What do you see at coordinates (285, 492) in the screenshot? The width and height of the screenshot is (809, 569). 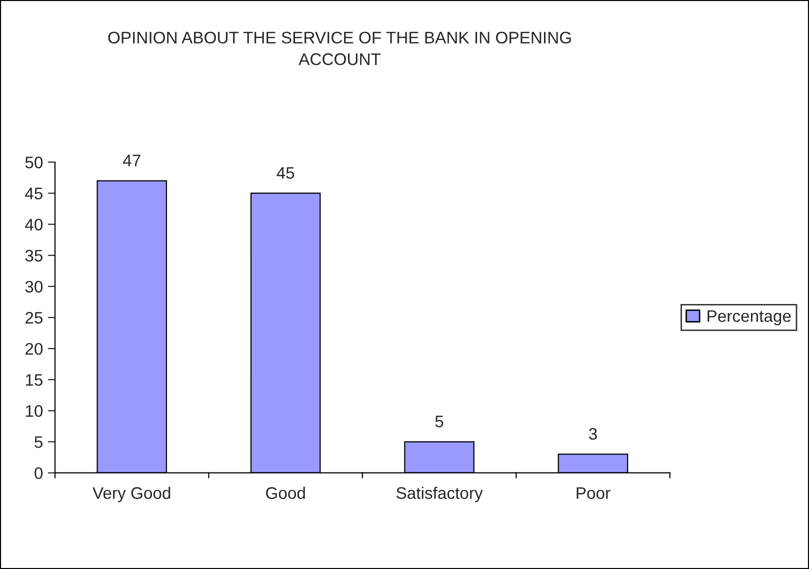 I see `x-tick-label: Good` at bounding box center [285, 492].